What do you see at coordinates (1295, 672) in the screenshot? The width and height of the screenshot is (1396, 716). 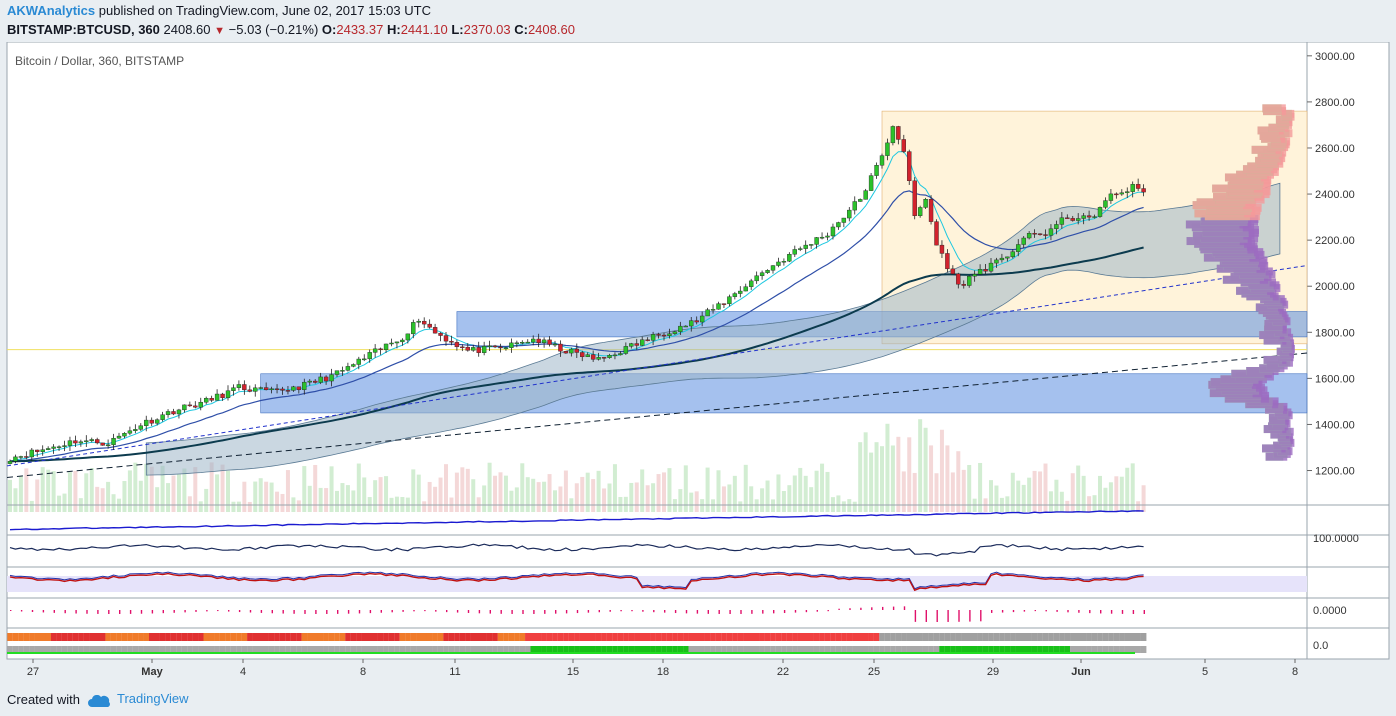 I see `time-tick-label: 8` at bounding box center [1295, 672].